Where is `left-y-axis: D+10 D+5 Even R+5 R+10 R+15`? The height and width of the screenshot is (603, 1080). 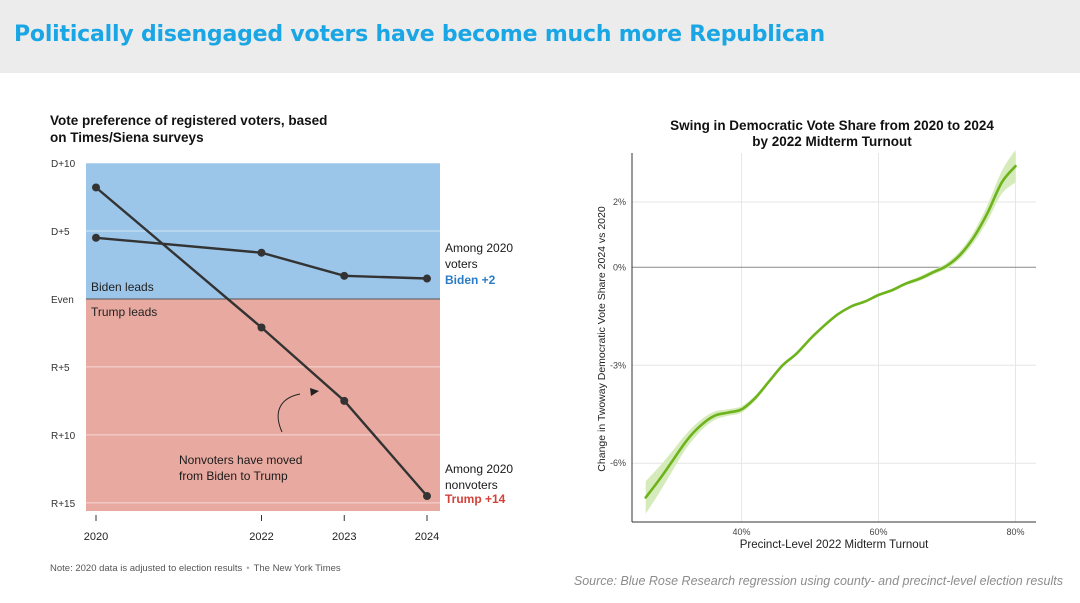 left-y-axis: D+10 D+5 Even R+5 R+10 R+15 is located at coordinates (63, 334).